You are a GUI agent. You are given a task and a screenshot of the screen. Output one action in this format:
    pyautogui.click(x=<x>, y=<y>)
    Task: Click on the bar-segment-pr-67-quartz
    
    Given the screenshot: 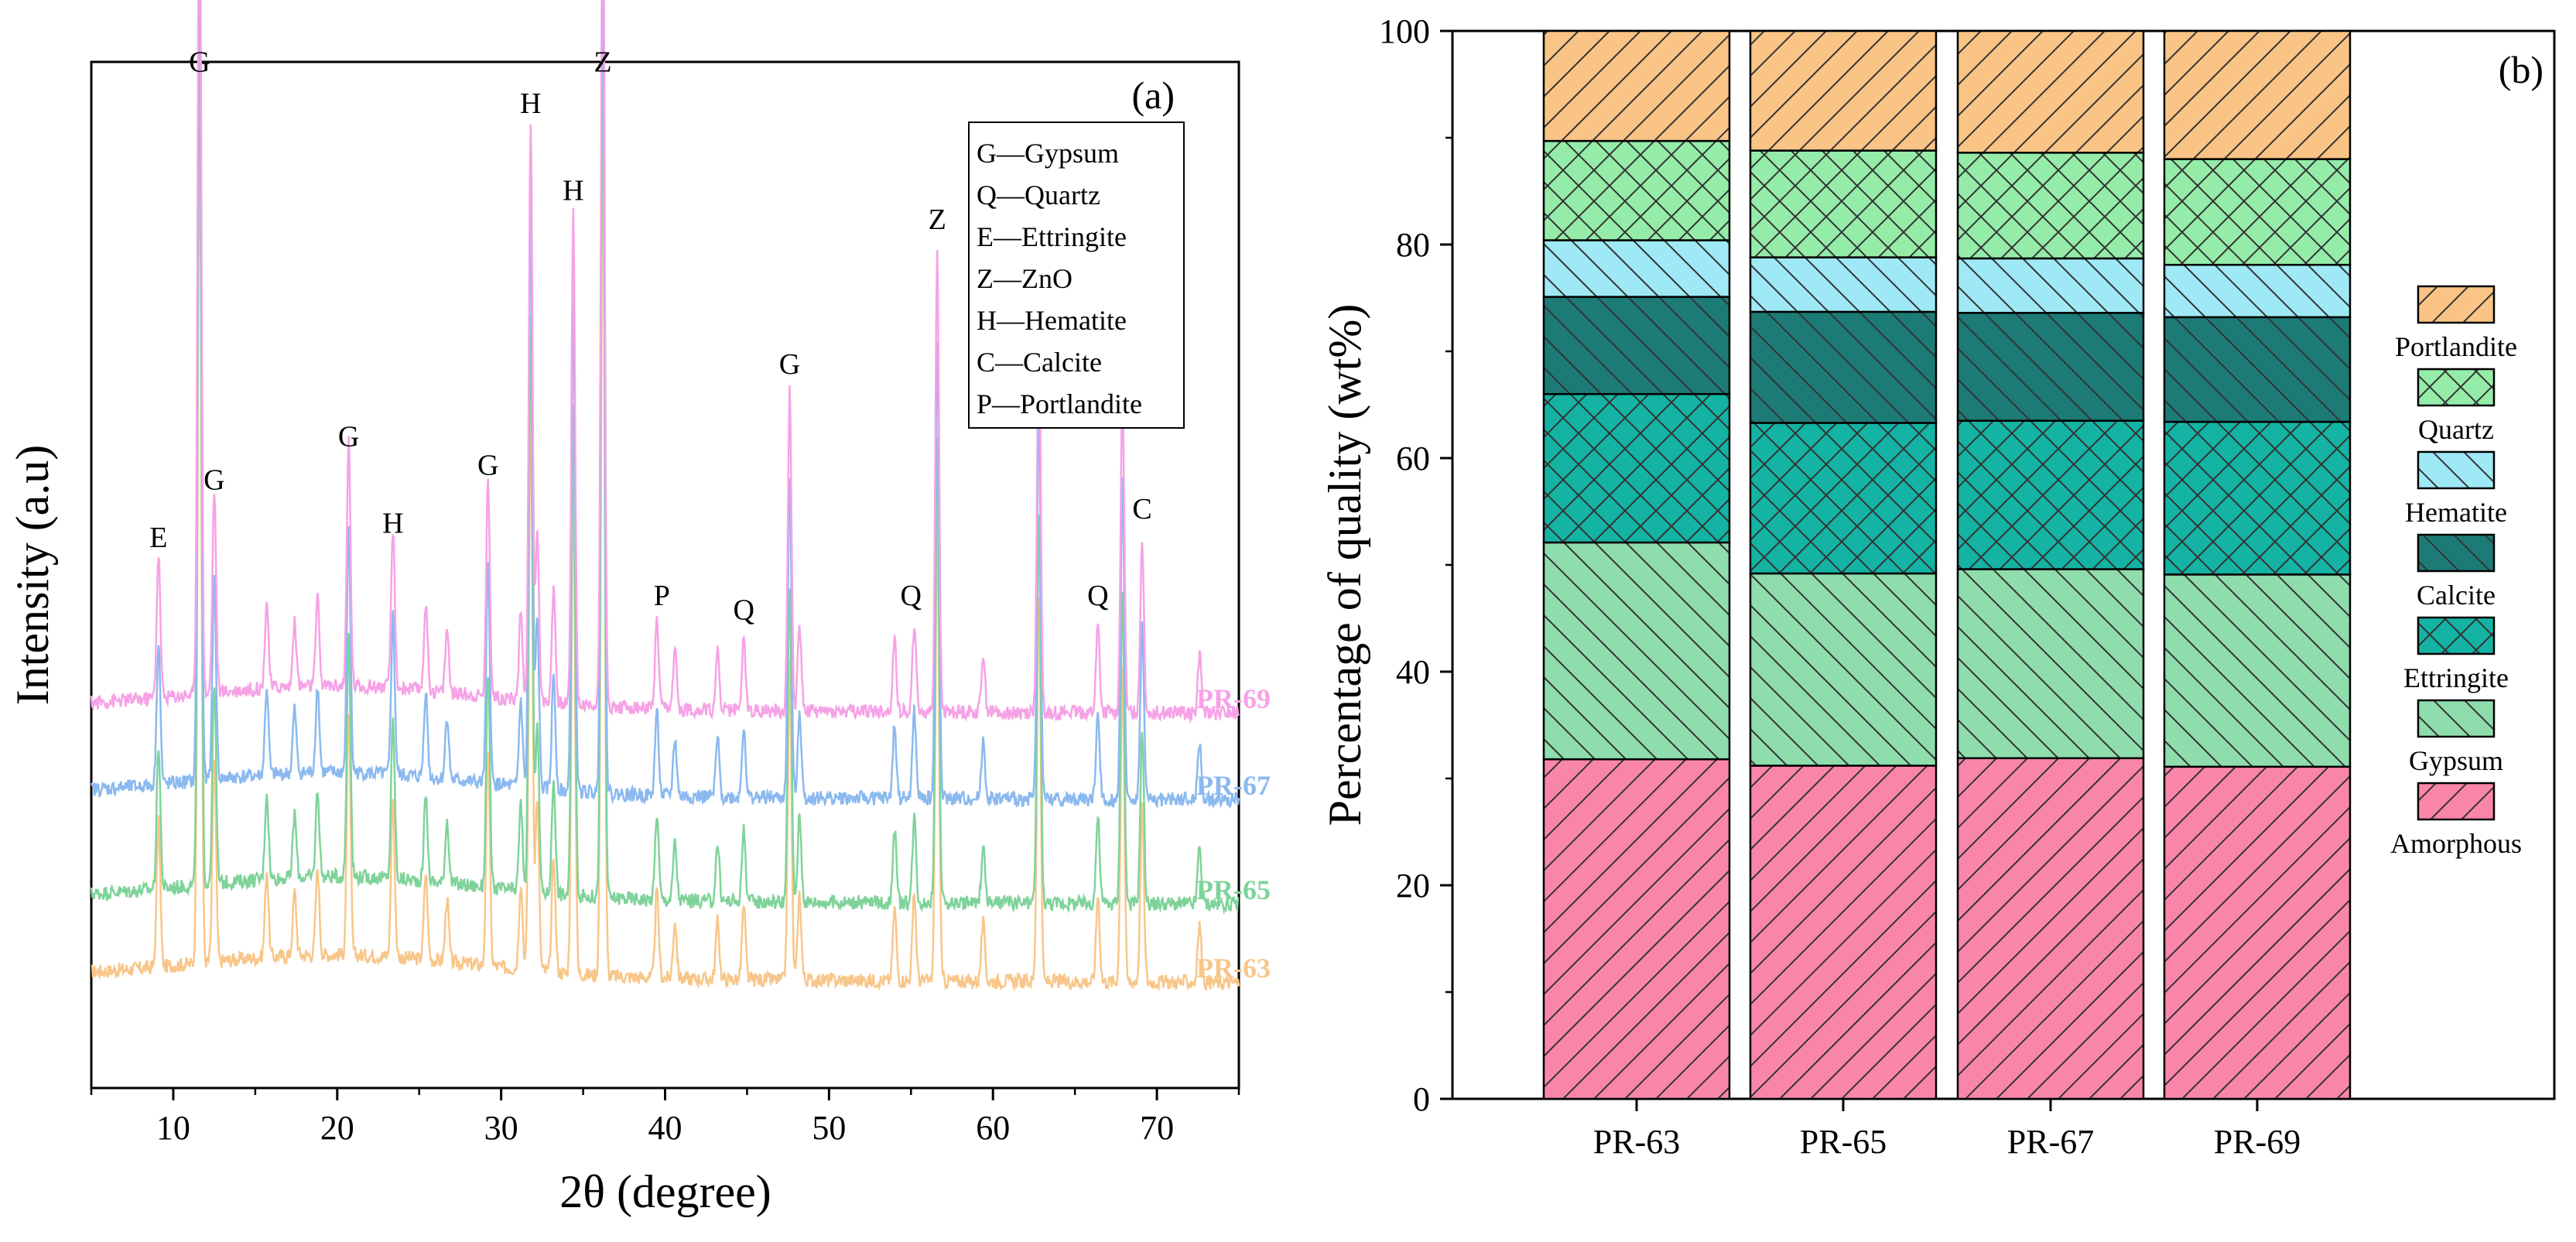 What is the action you would take?
    pyautogui.click(x=2050, y=206)
    